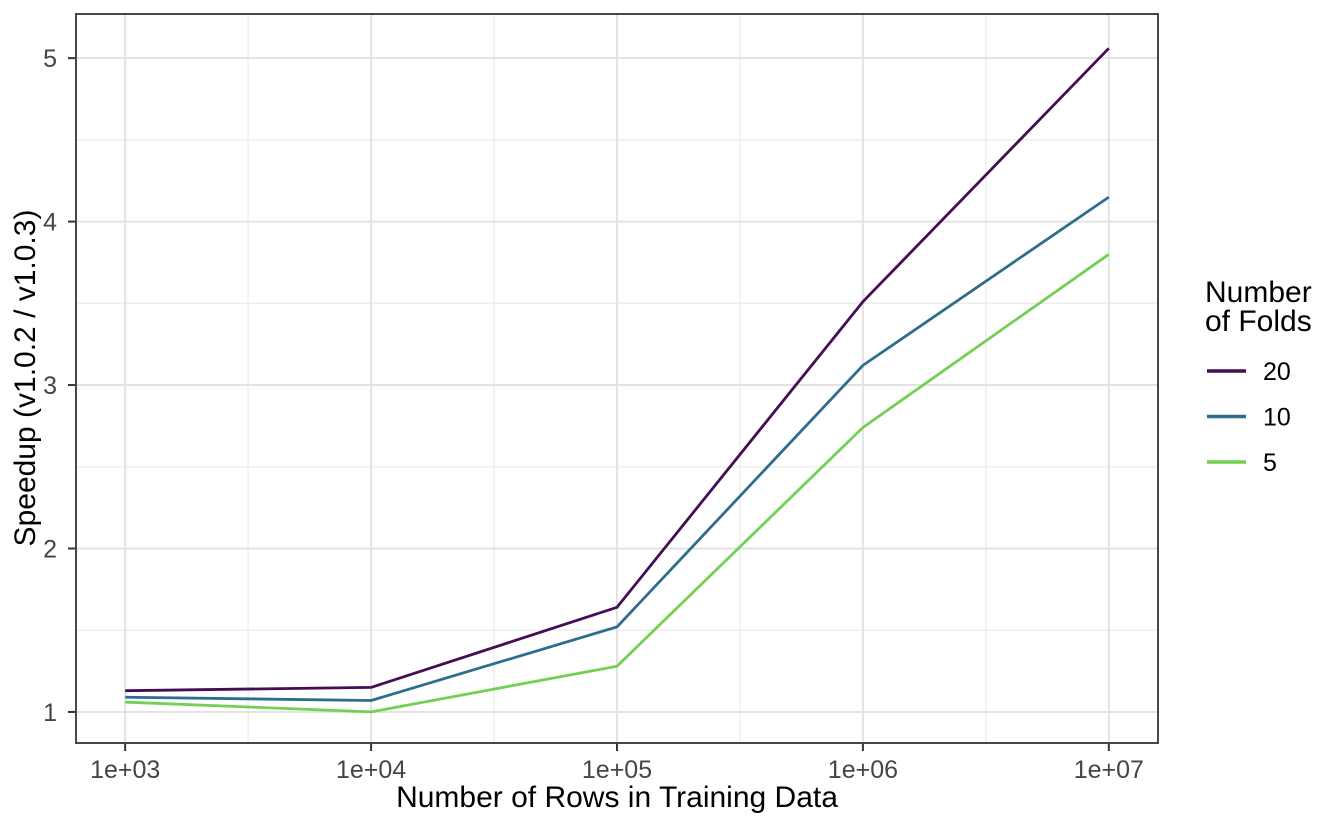  What do you see at coordinates (50, 59) in the screenshot?
I see `y-tick-label: 5` at bounding box center [50, 59].